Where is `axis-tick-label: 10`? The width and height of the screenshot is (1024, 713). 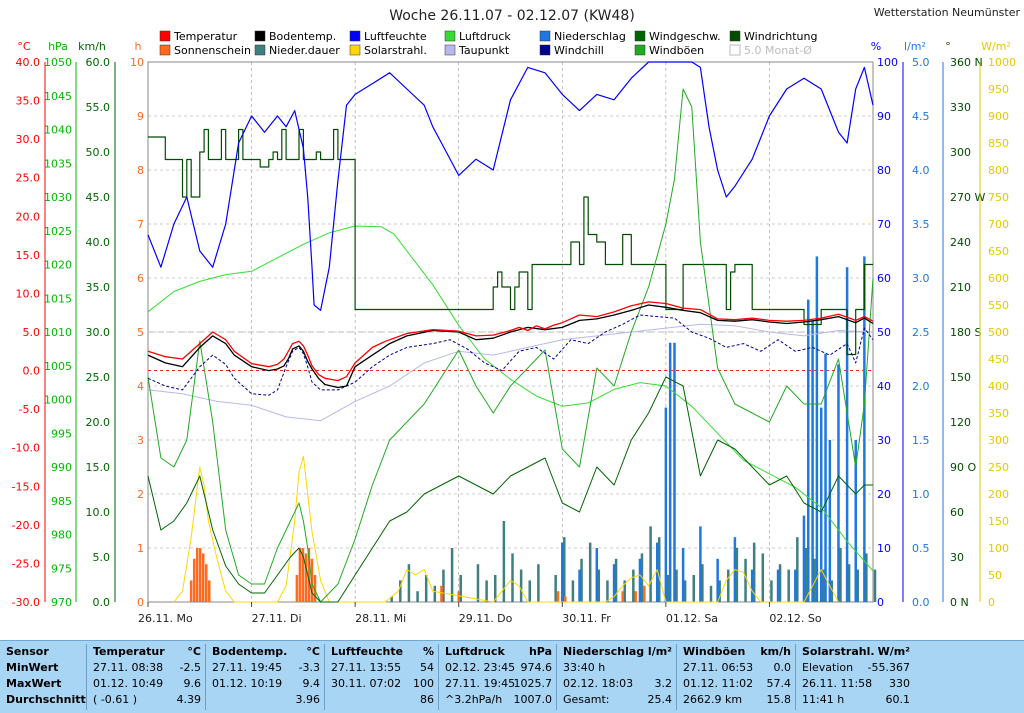
axis-tick-label: 10 is located at coordinates (137, 62).